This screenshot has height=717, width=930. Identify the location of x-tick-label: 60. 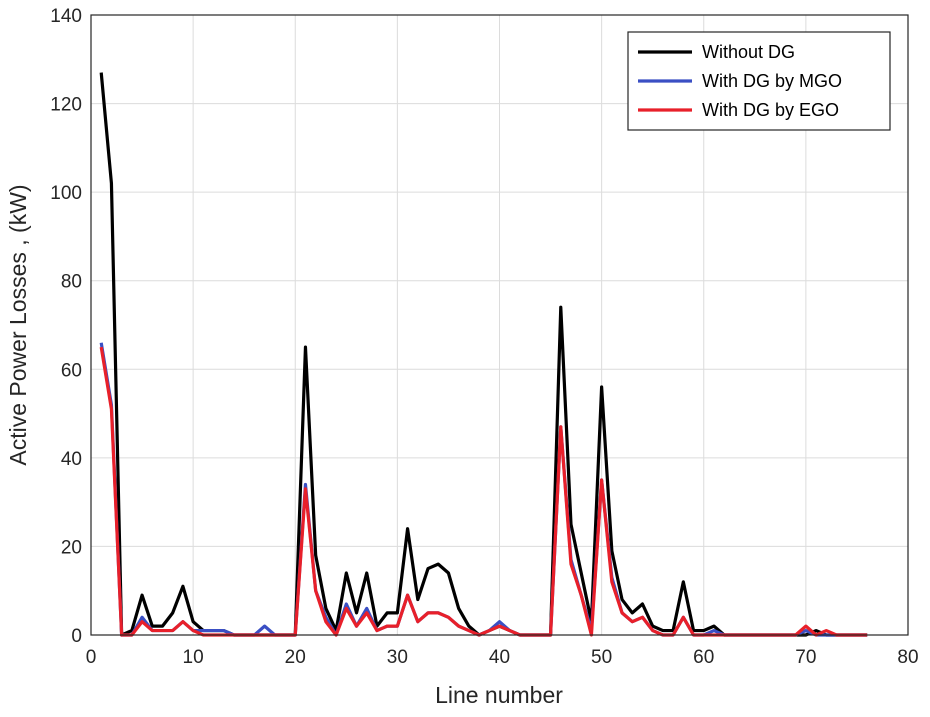
(703, 657).